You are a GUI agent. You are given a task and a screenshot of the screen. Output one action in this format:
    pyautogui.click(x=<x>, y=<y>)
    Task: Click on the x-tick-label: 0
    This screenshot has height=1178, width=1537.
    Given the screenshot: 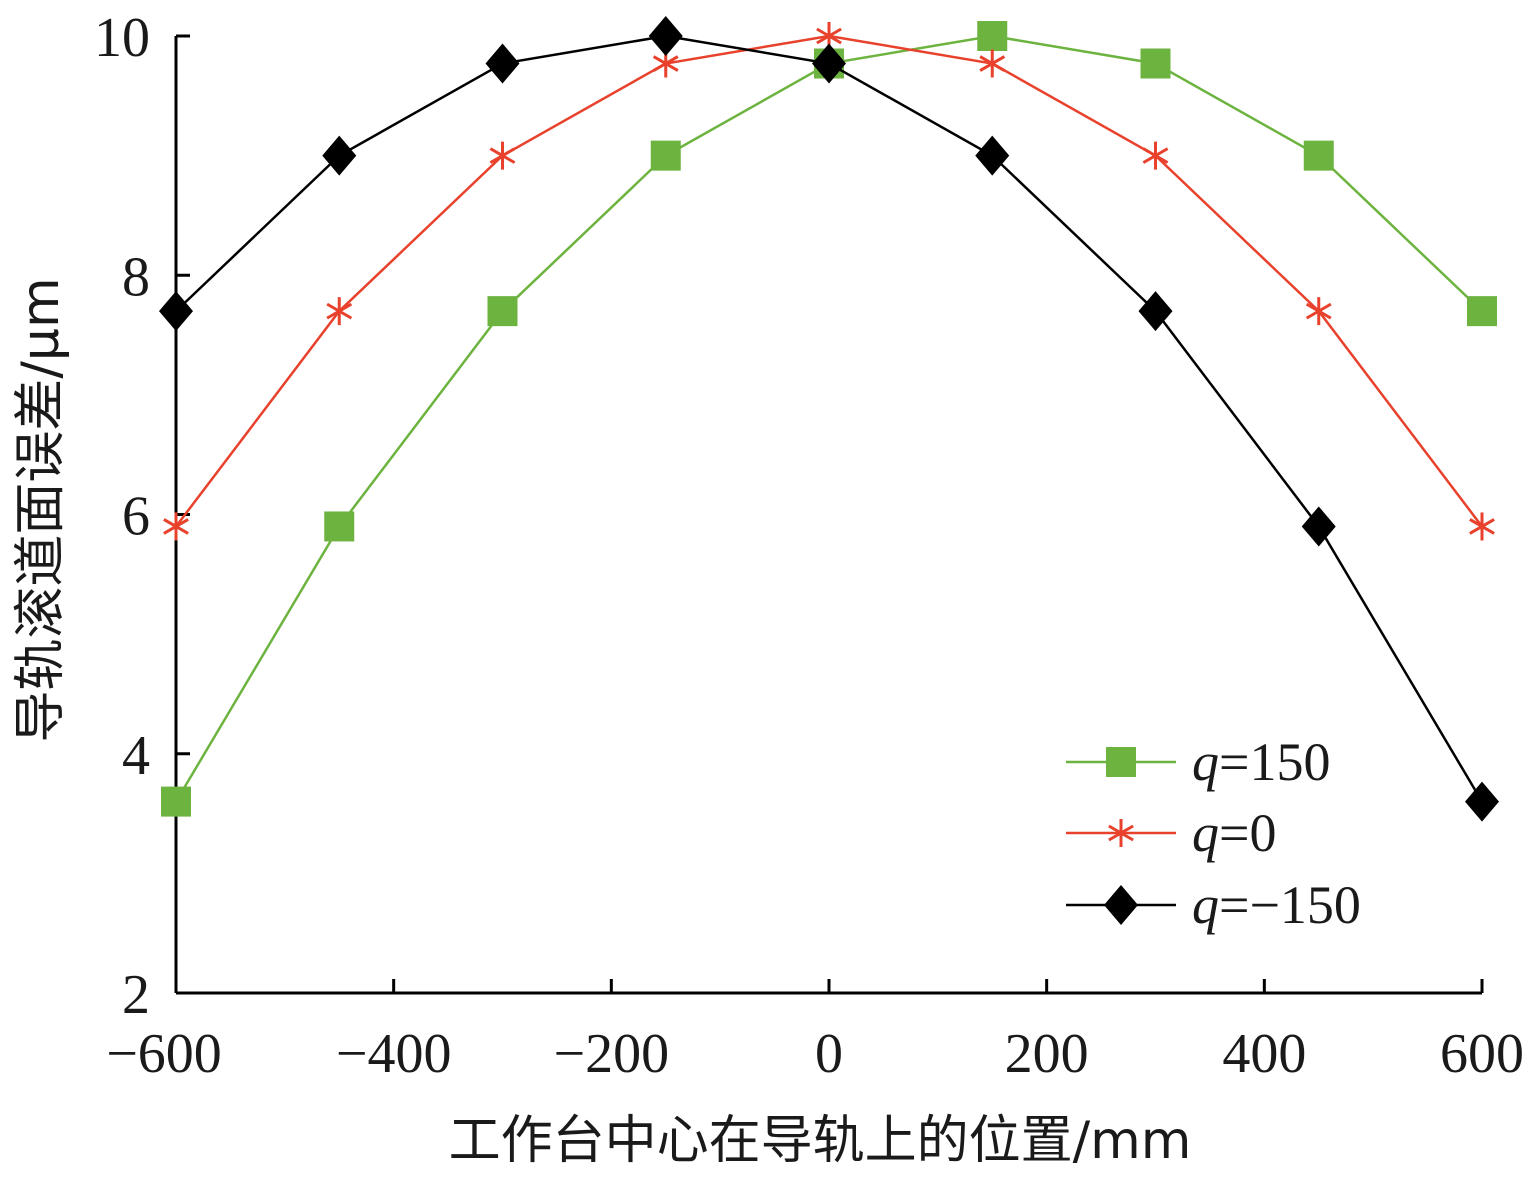 What is the action you would take?
    pyautogui.click(x=829, y=1054)
    